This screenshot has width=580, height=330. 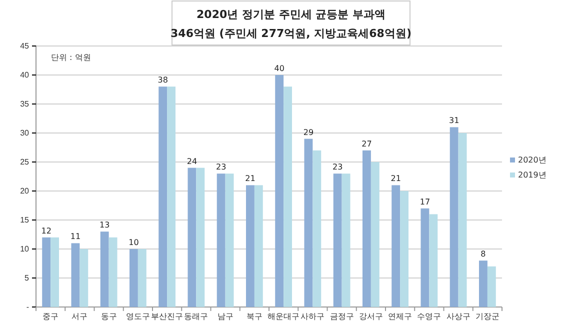 What do you see at coordinates (254, 316) in the screenshot?
I see `x-tick-label: 북구` at bounding box center [254, 316].